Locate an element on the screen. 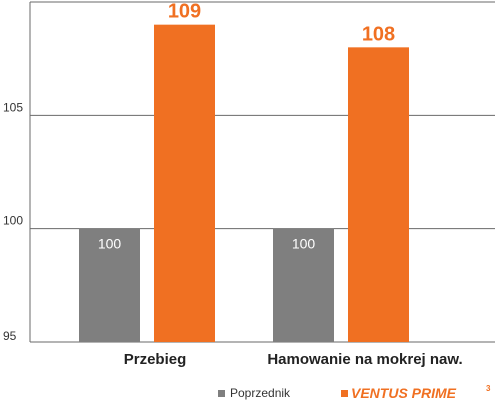 This screenshot has height=401, width=495. y-tick-label-105: 105 is located at coordinates (13, 107).